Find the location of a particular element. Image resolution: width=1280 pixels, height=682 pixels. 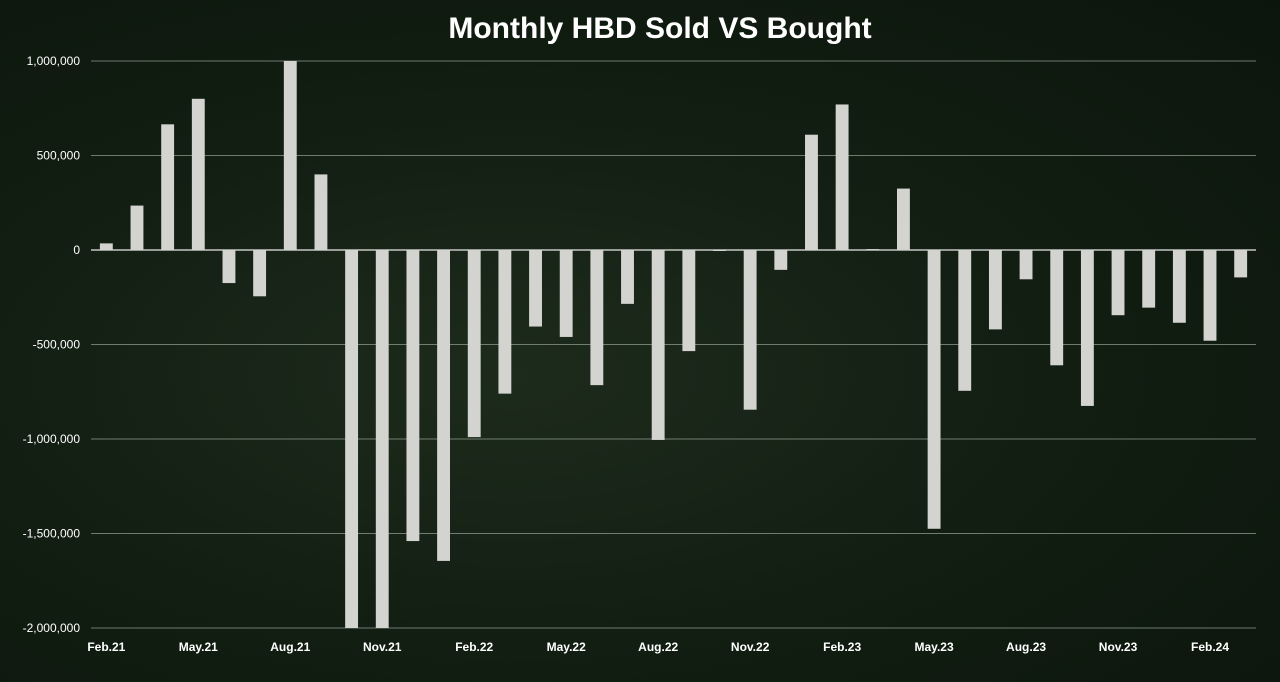

bar-Feb.21 is located at coordinates (106, 246).